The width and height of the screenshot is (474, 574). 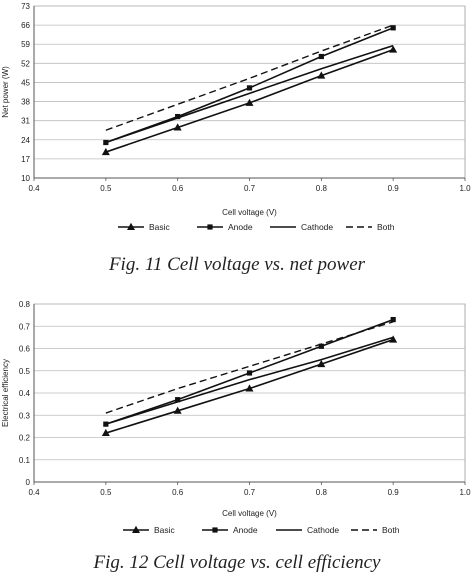 I want to click on chart1-legend-anode-label: Anode, so click(x=240, y=227).